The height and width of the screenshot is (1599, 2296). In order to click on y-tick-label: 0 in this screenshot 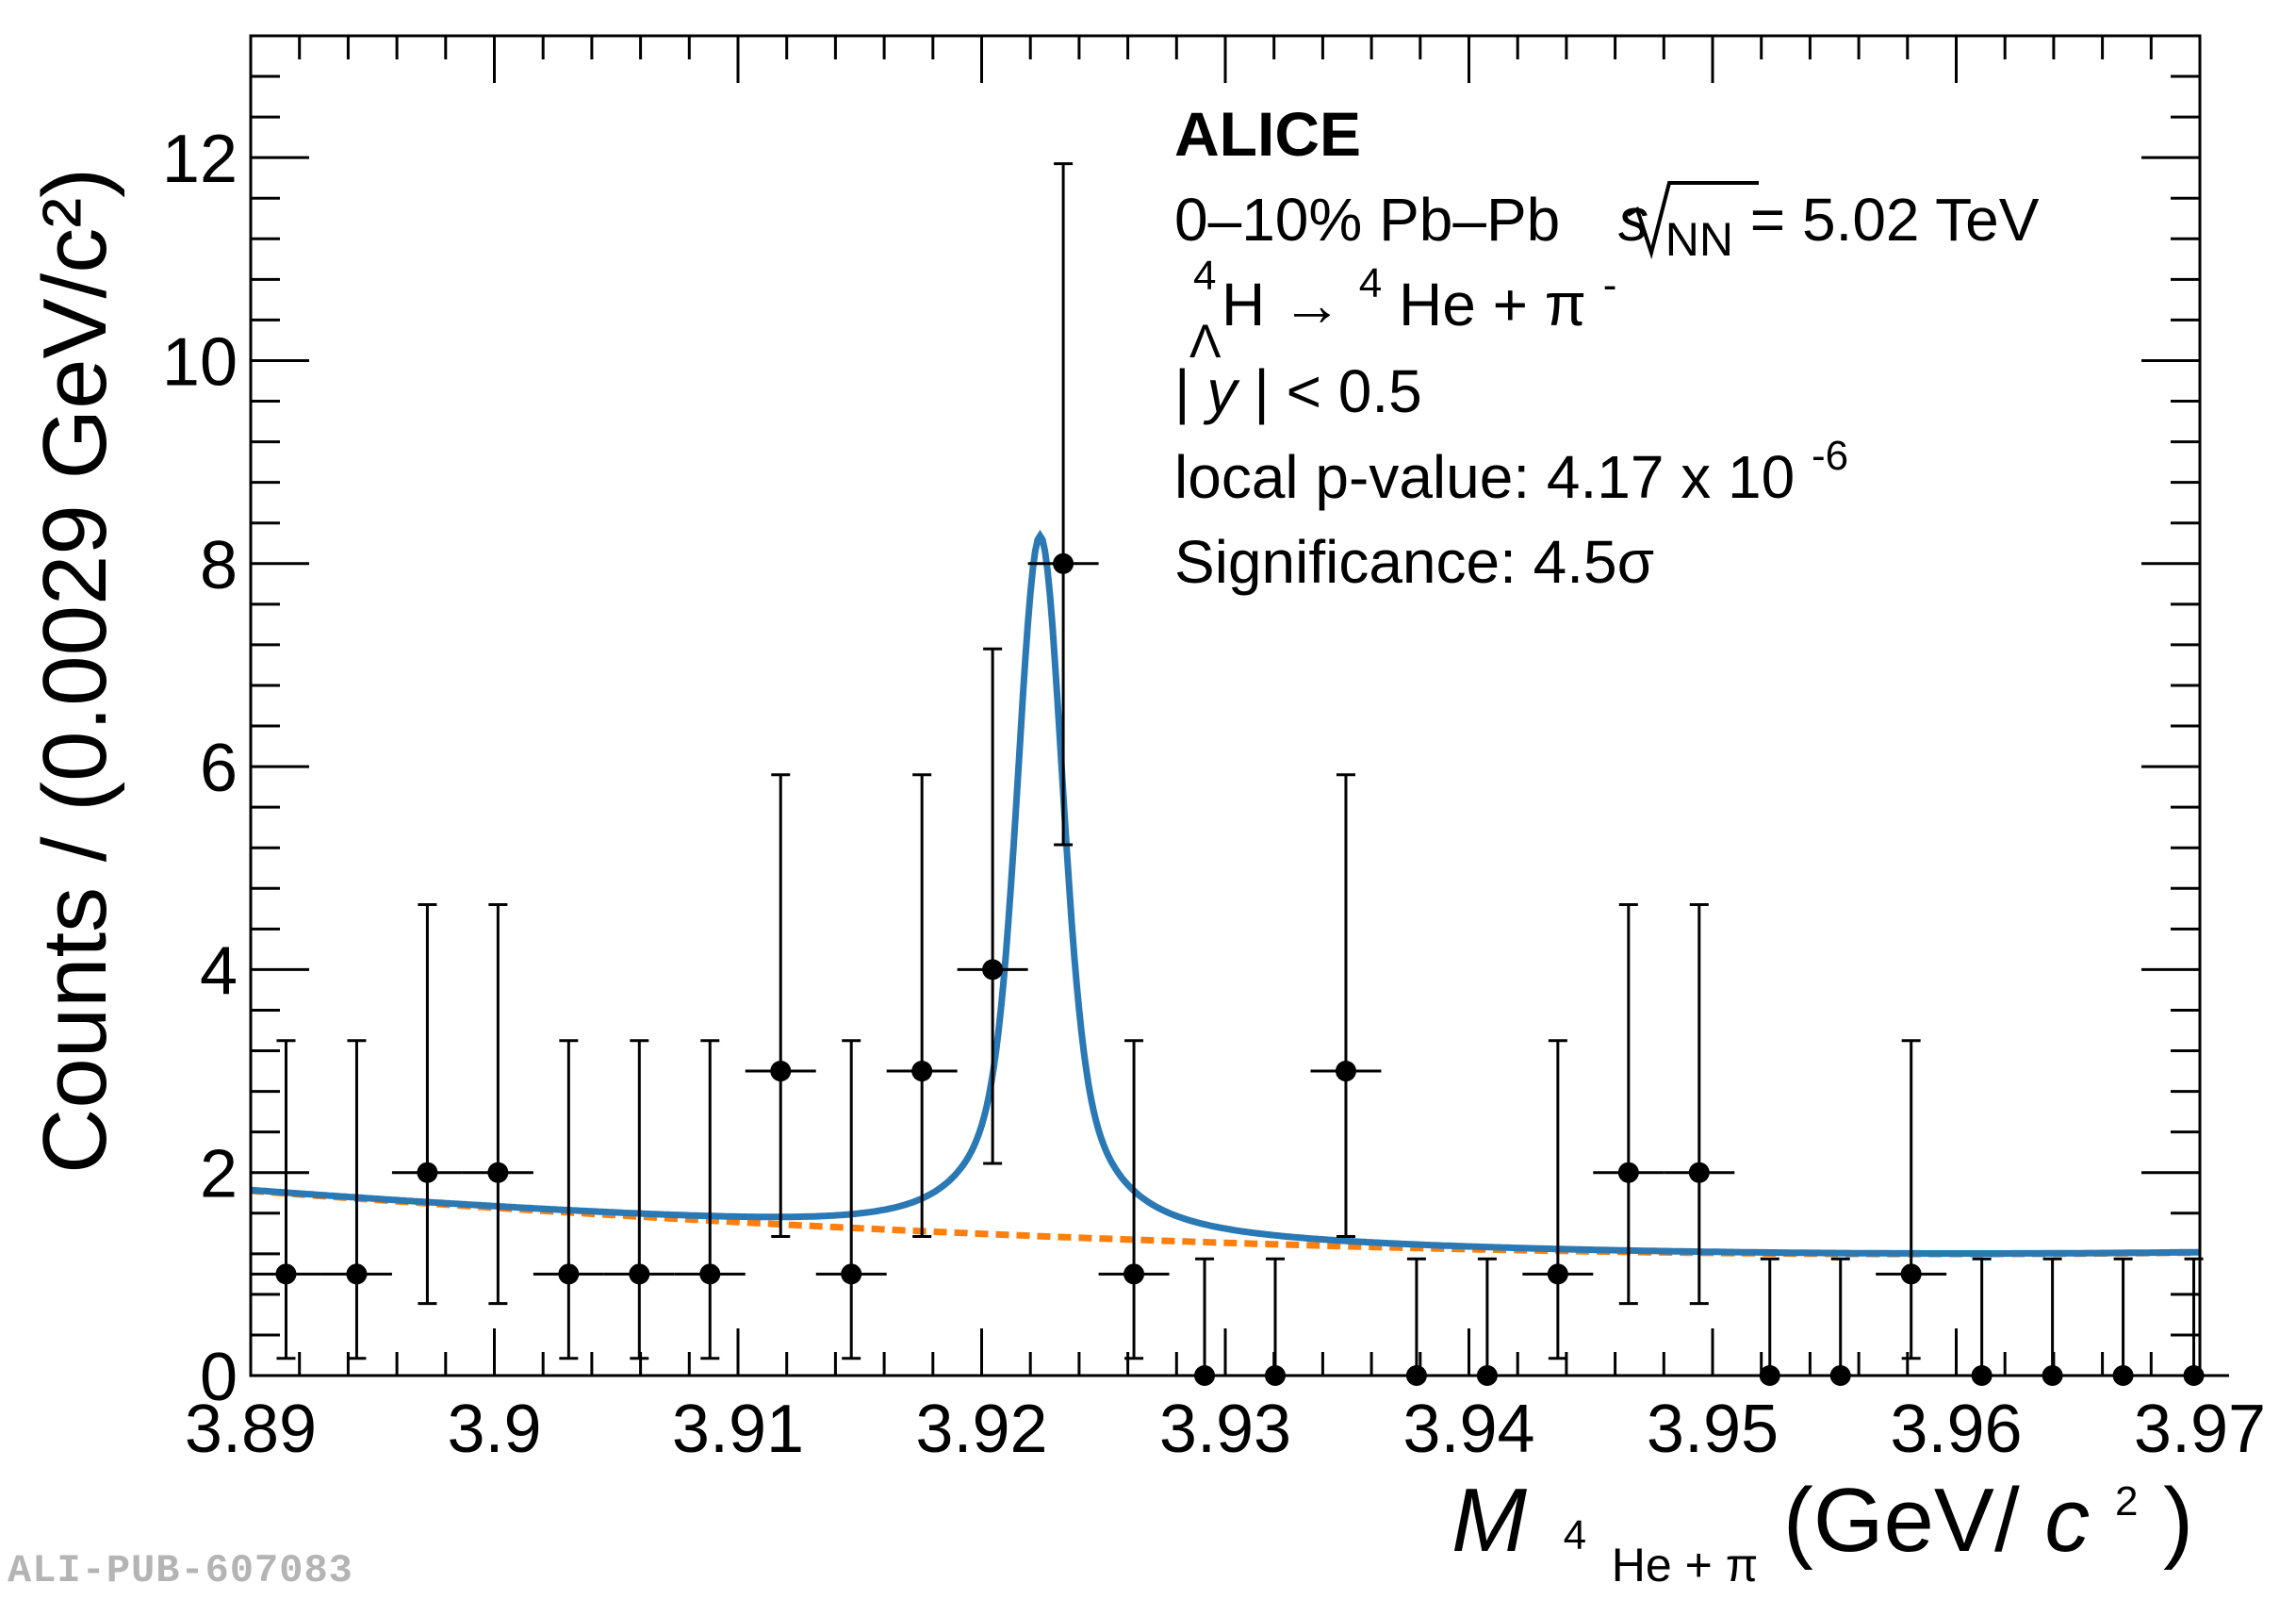, I will do `click(219, 1377)`.